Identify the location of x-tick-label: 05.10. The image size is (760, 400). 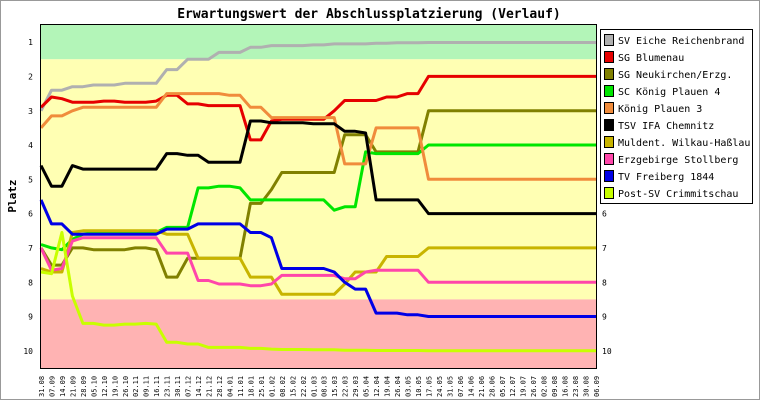
(94, 386).